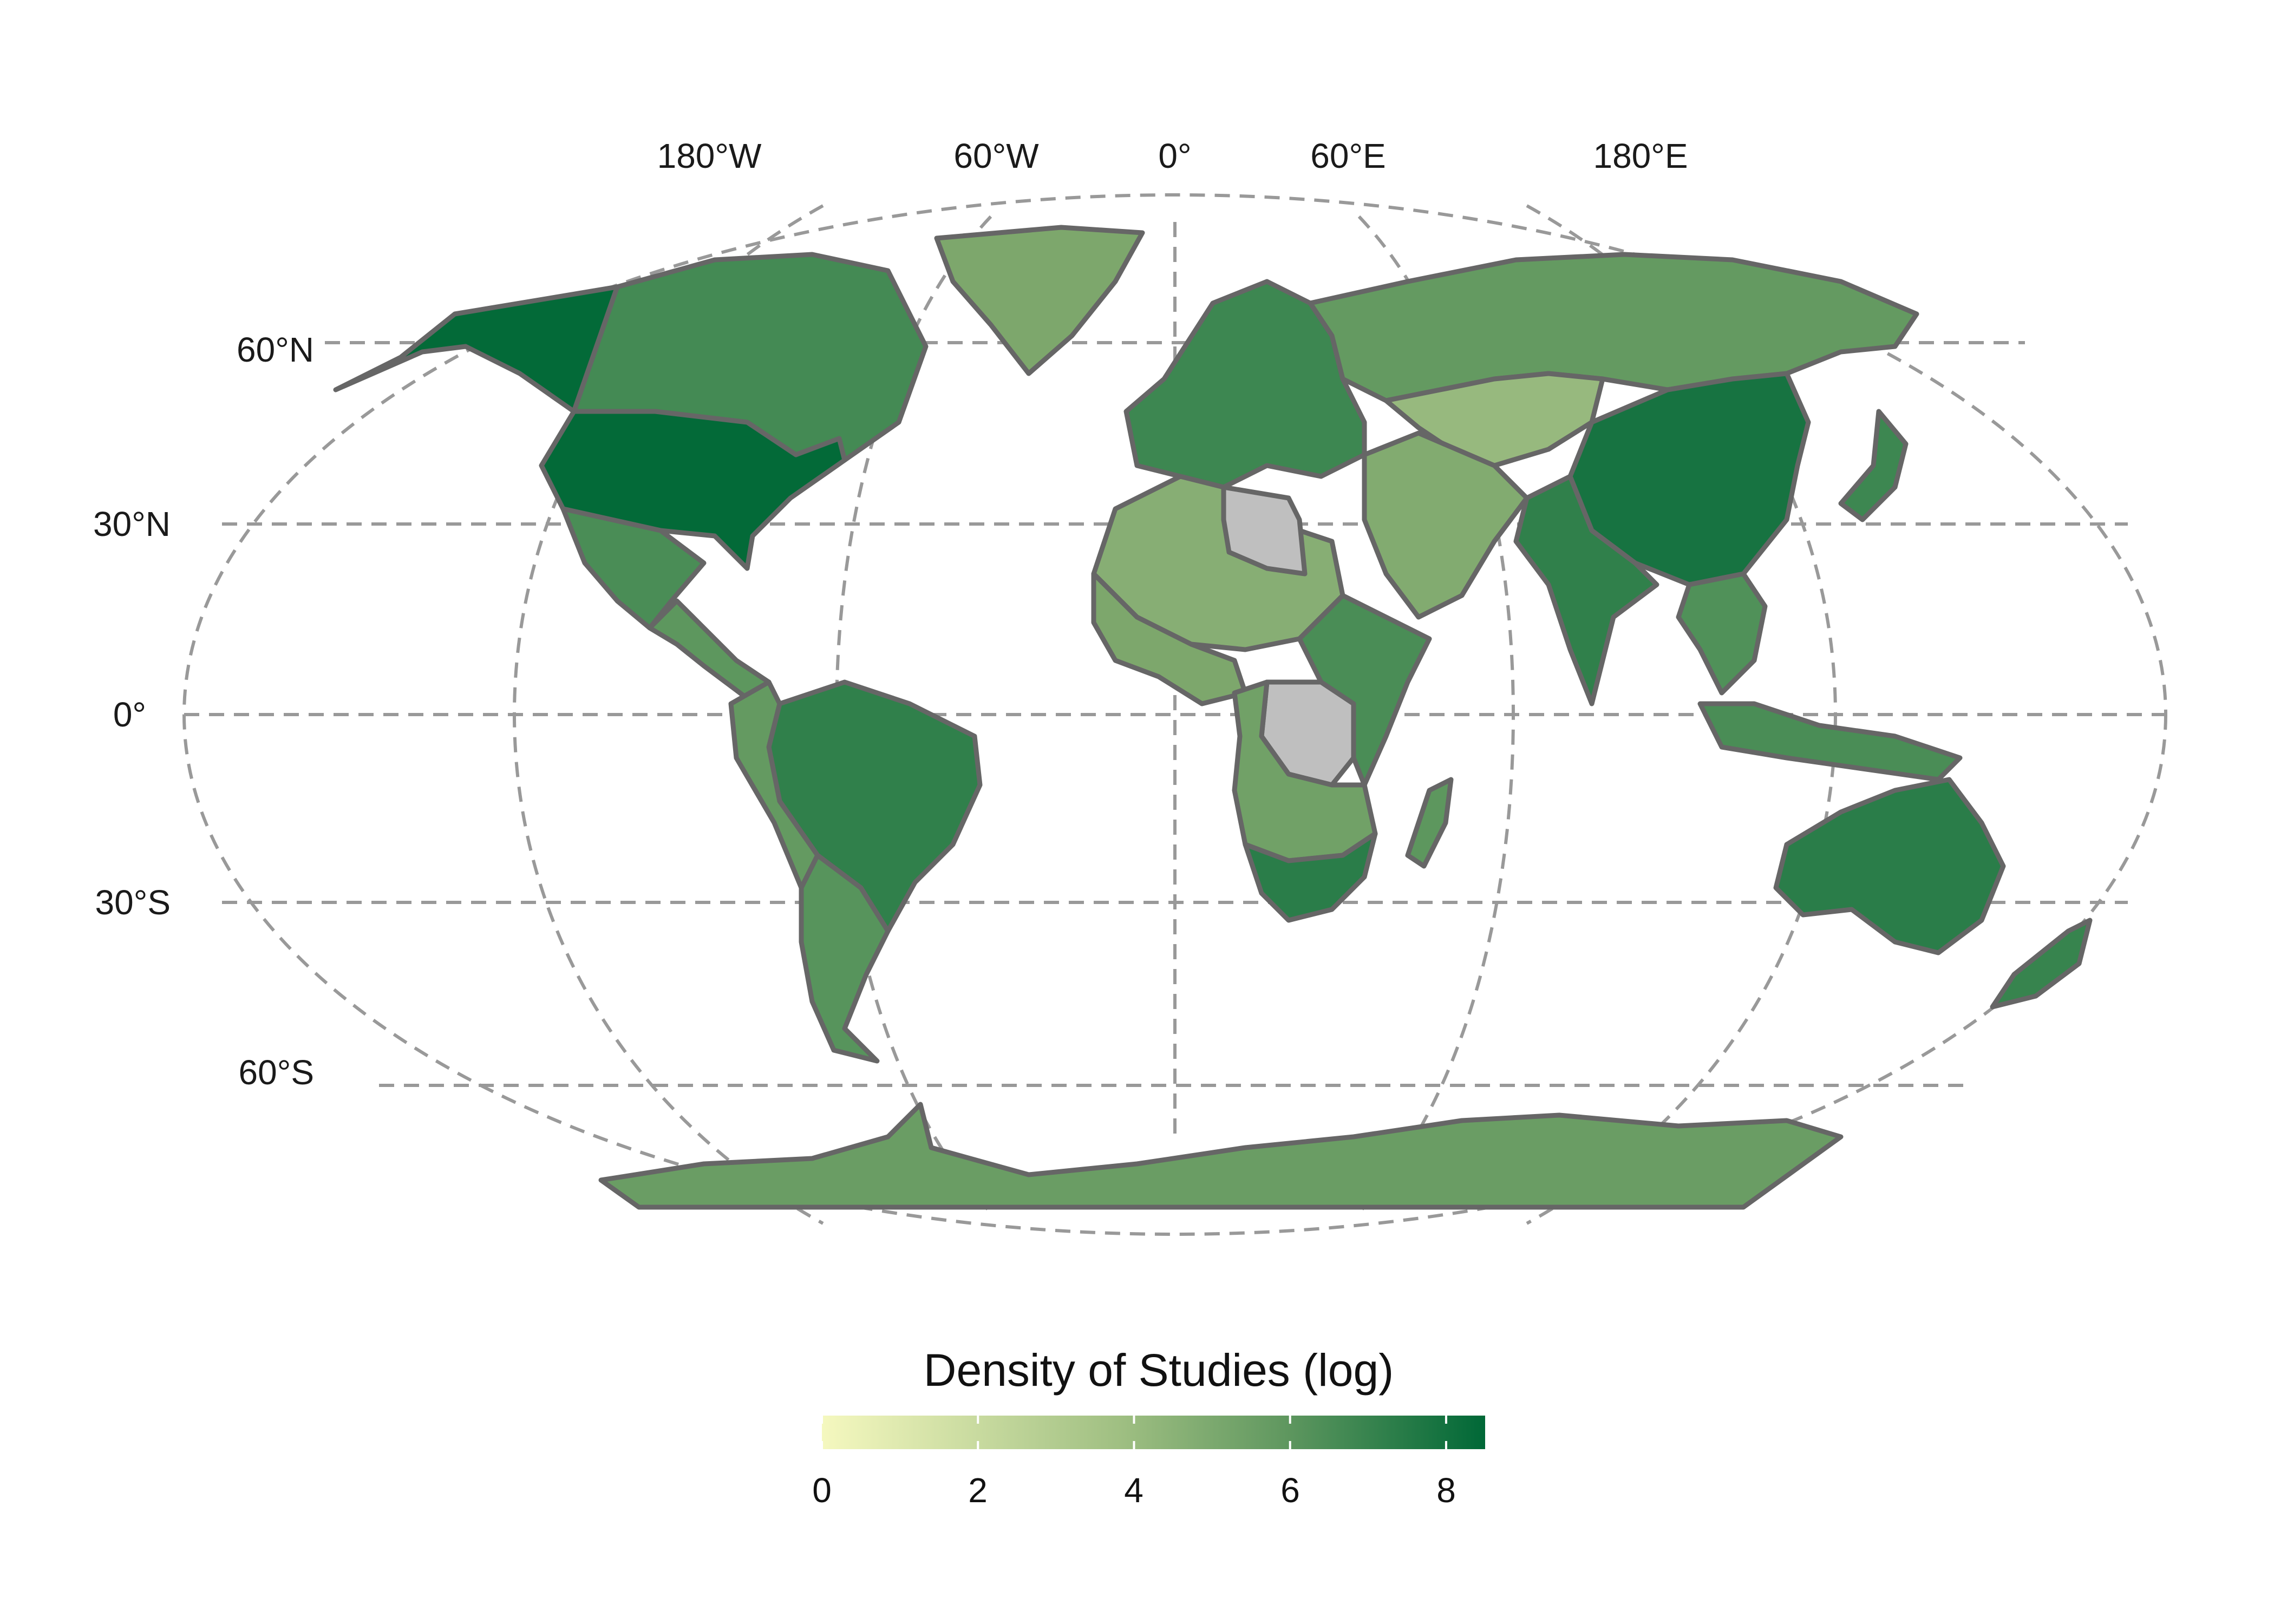 The height and width of the screenshot is (1624, 2274). I want to click on region-new-zealand, so click(2042, 964).